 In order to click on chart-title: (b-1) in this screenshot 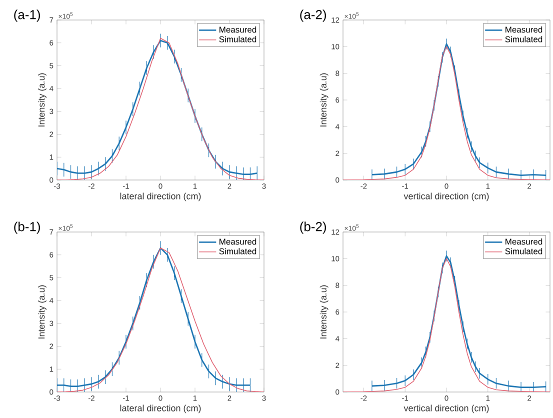, I will do `click(27, 228)`.